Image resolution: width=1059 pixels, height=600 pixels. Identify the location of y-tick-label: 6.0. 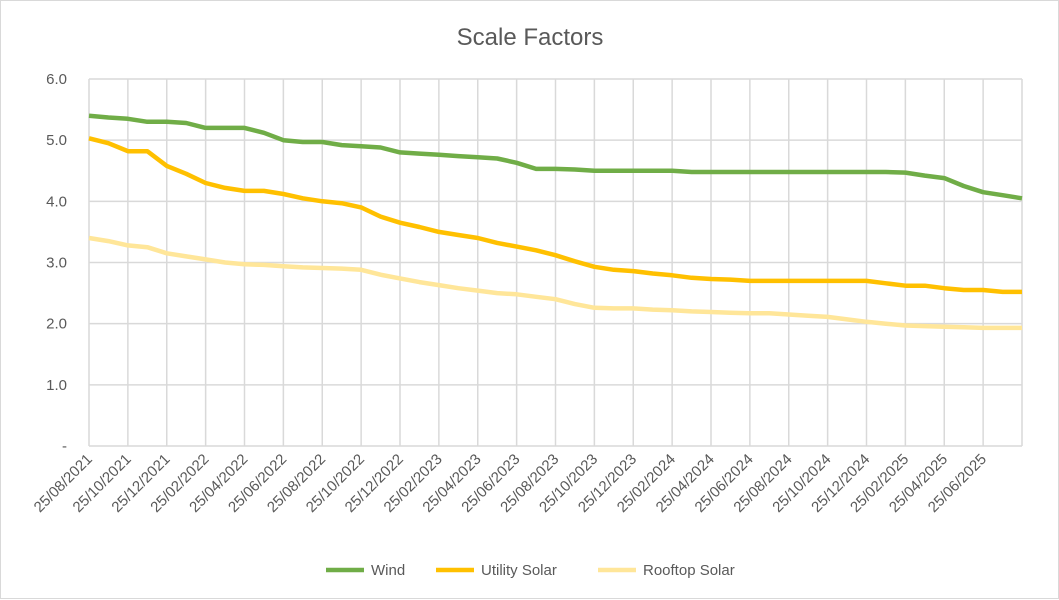
(56, 79).